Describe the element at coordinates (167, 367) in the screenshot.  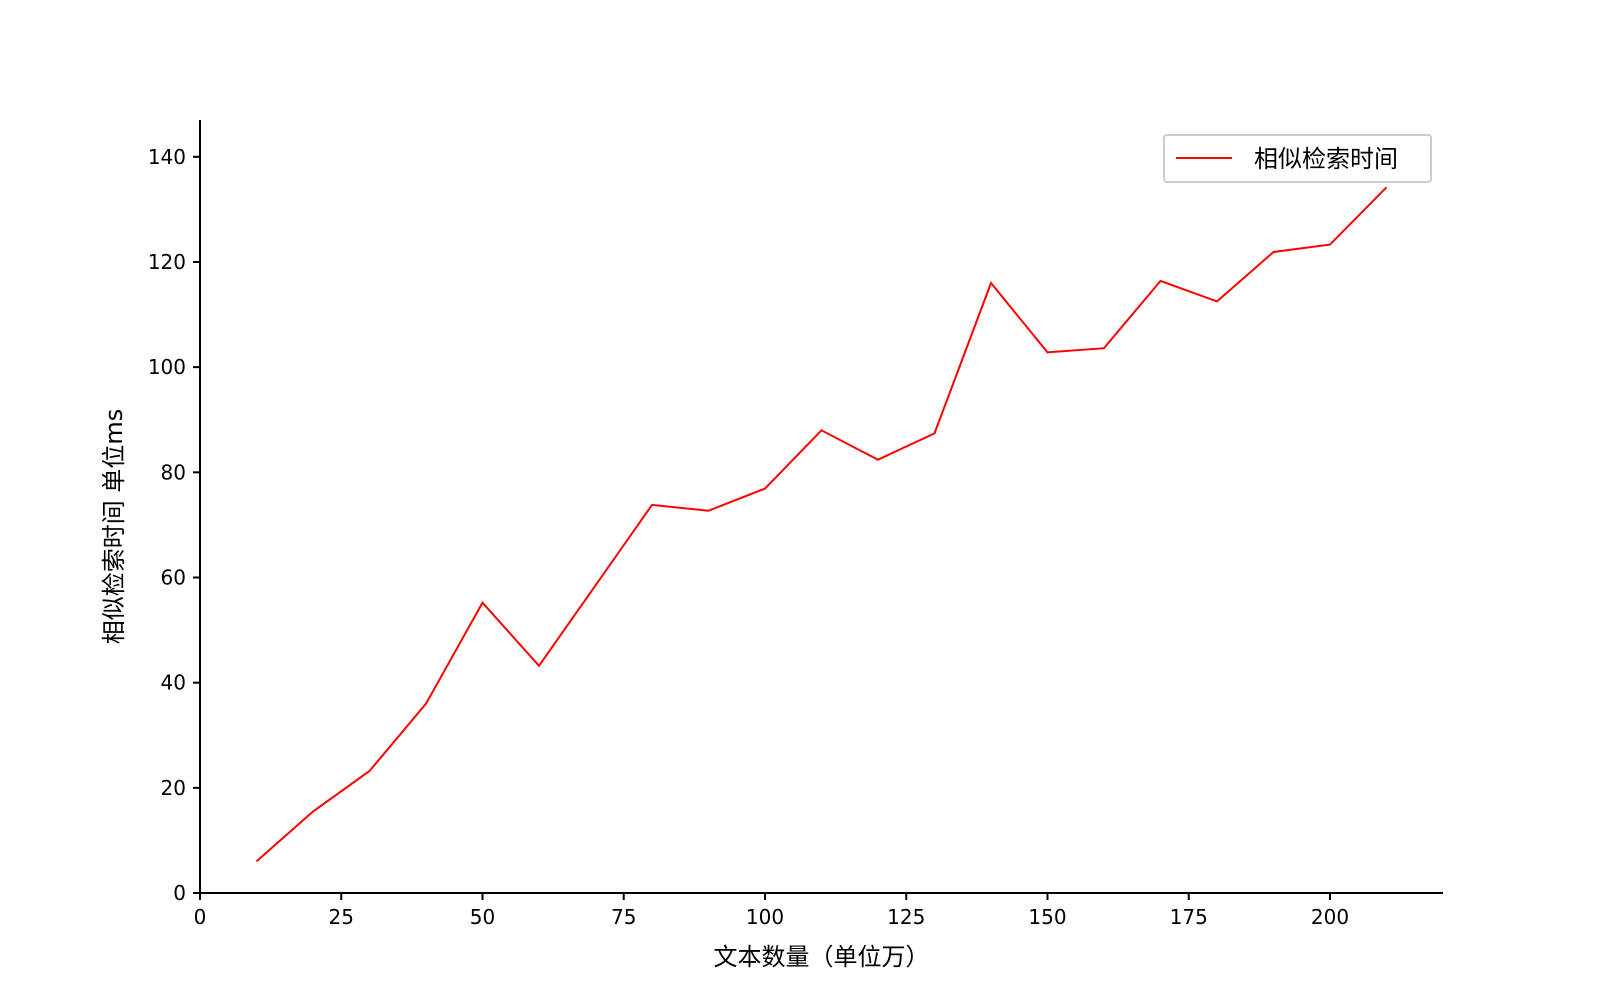
I see `y-tick-label: 100` at that location.